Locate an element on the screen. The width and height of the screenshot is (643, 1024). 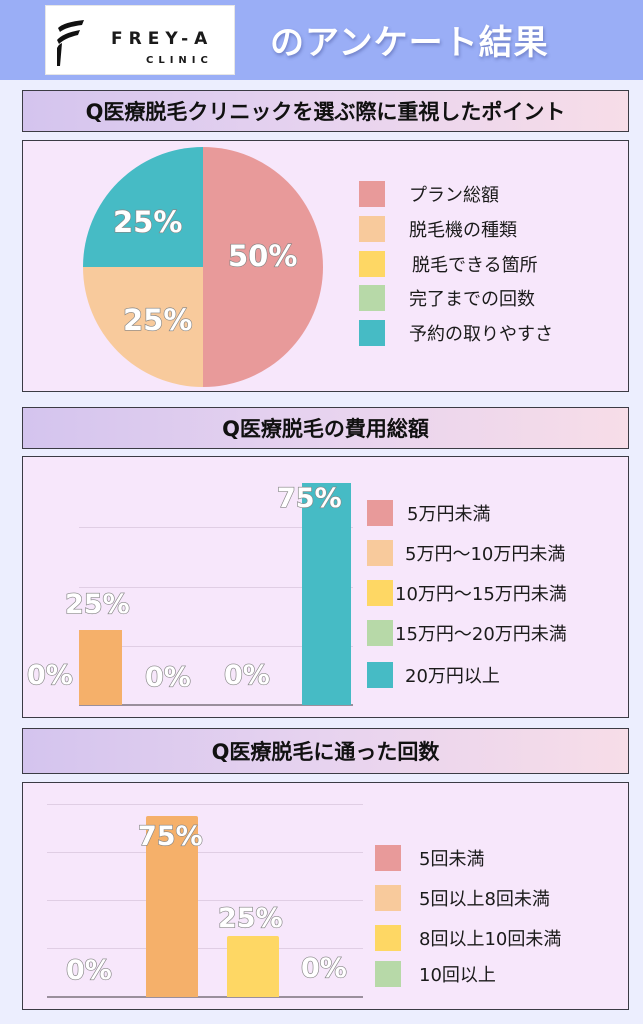
pie-chart is located at coordinates (203, 267).